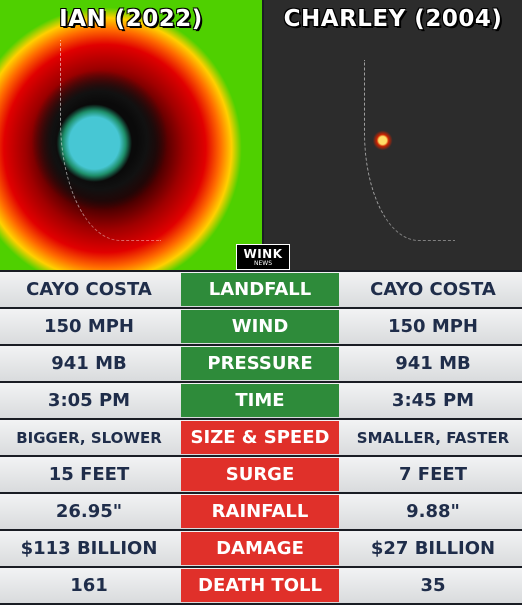 Image resolution: width=522 pixels, height=605 pixels. I want to click on logo-line1: WINK, so click(263, 254).